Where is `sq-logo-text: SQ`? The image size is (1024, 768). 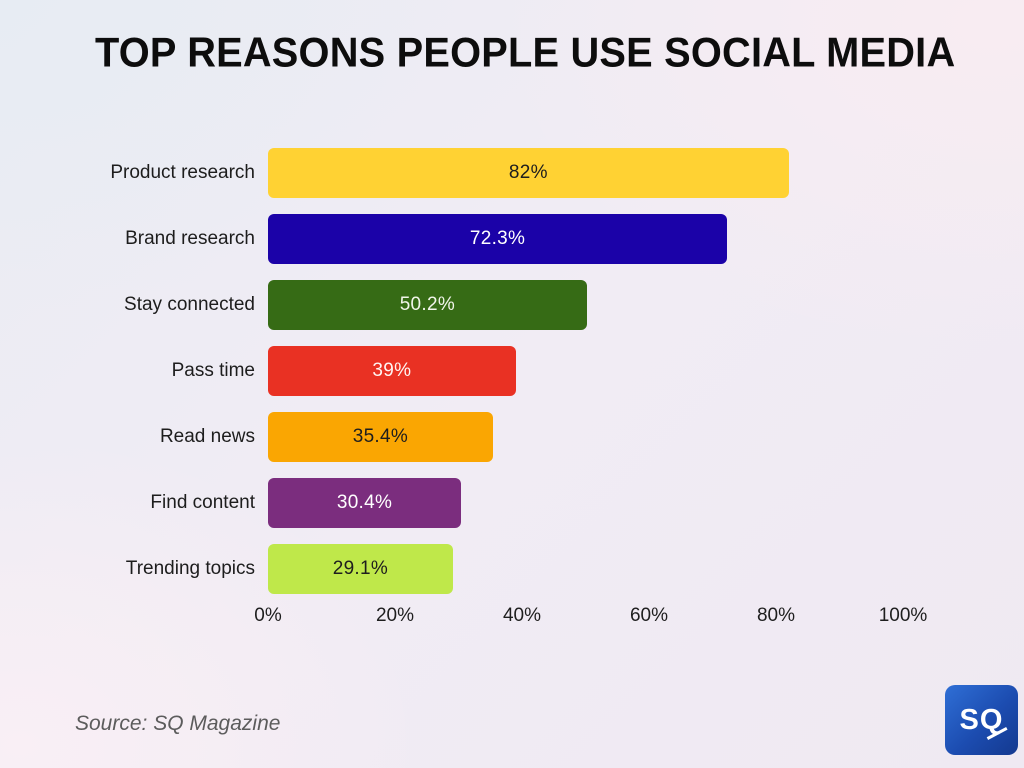
sq-logo-text: SQ is located at coordinates (984, 722).